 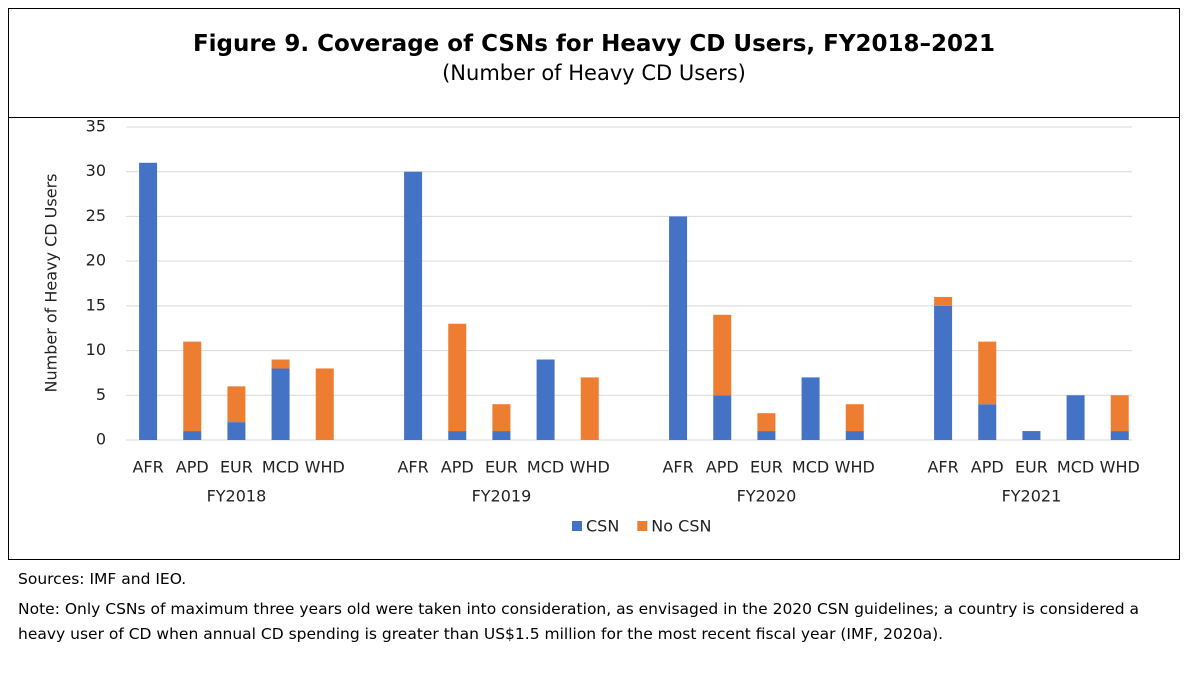 What do you see at coordinates (96, 215) in the screenshot?
I see `y-tick-label: 25` at bounding box center [96, 215].